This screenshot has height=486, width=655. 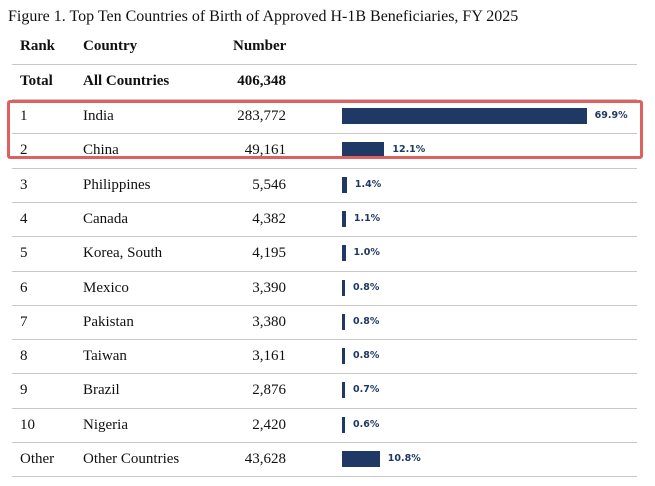 I want to click on row-number: 3,380, so click(x=269, y=321).